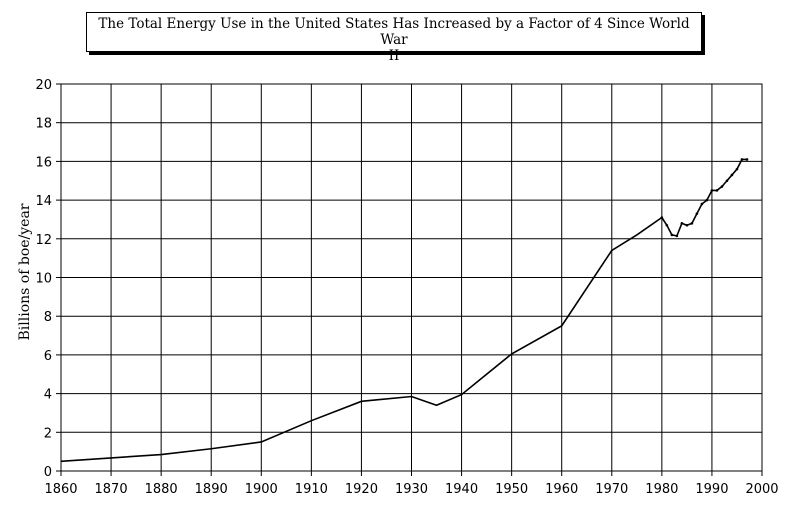 This screenshot has height=510, width=792. Describe the element at coordinates (48, 356) in the screenshot. I see `y-tick-label: 6` at that location.